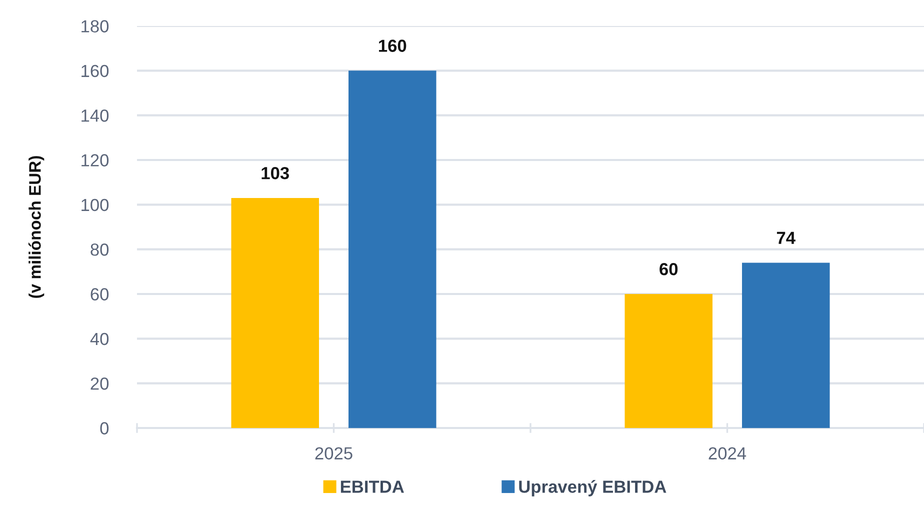 The width and height of the screenshot is (924, 505). I want to click on legend-label: Upravený EBITDA, so click(592, 488).